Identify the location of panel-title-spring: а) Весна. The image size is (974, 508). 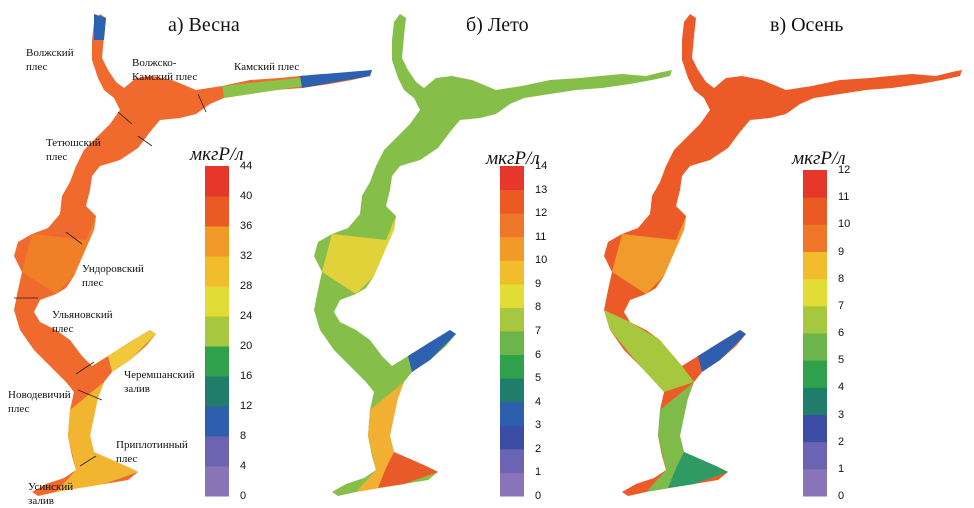
(204, 25).